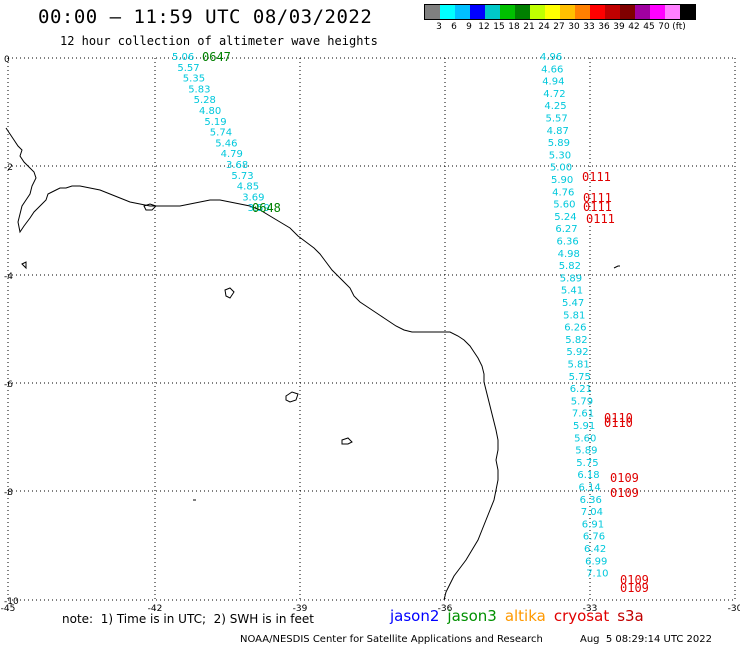 Image resolution: width=740 pixels, height=650 pixels. What do you see at coordinates (619, 27) in the screenshot?
I see `legend-label: 39` at bounding box center [619, 27].